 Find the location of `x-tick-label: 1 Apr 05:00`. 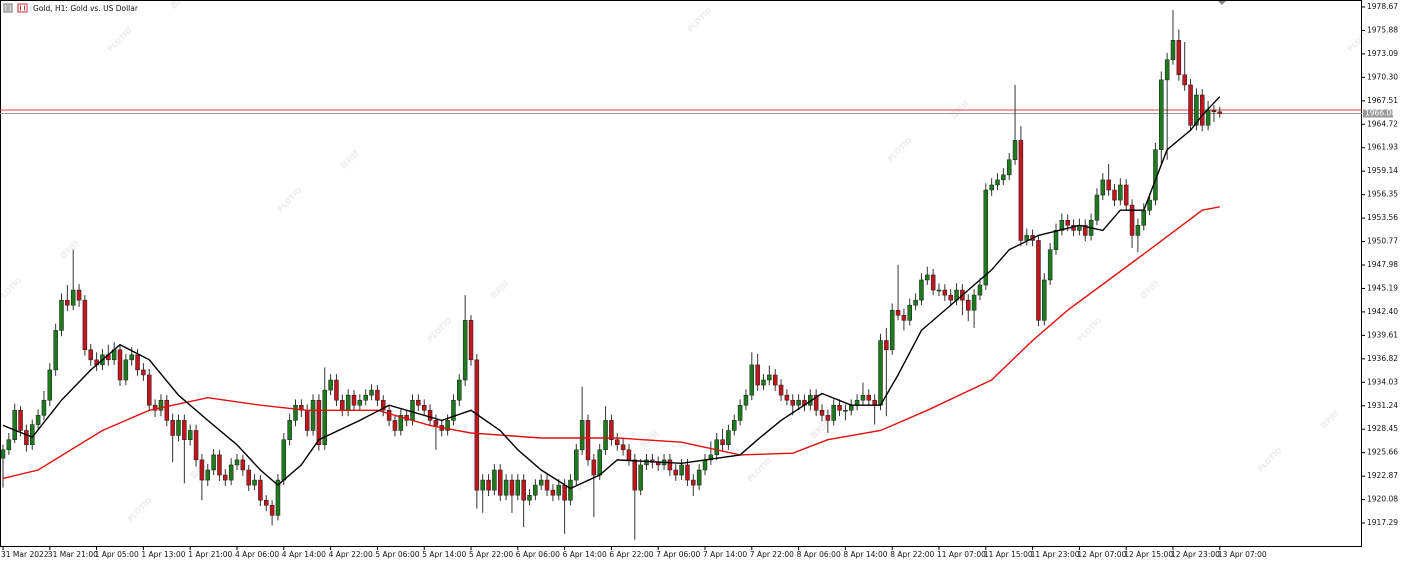

x-tick-label: 1 Apr 05:00 is located at coordinates (117, 554).